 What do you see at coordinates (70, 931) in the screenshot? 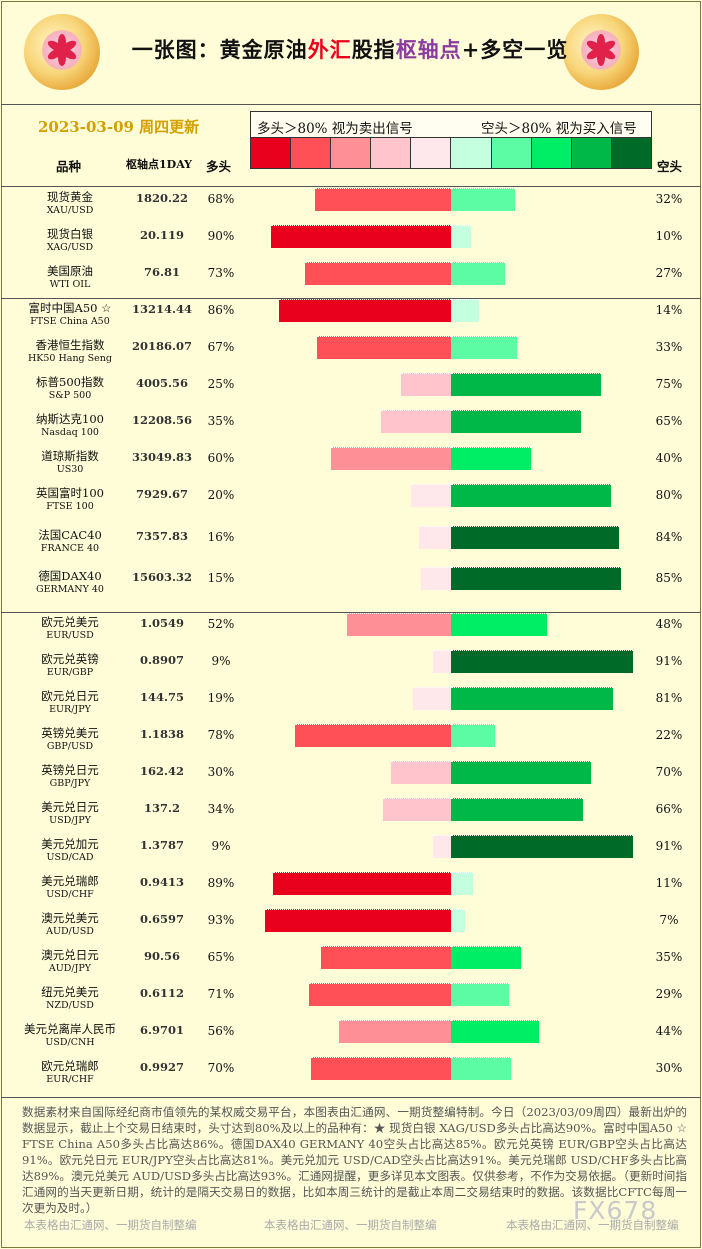
I see `instrument-en: AUD/USD` at bounding box center [70, 931].